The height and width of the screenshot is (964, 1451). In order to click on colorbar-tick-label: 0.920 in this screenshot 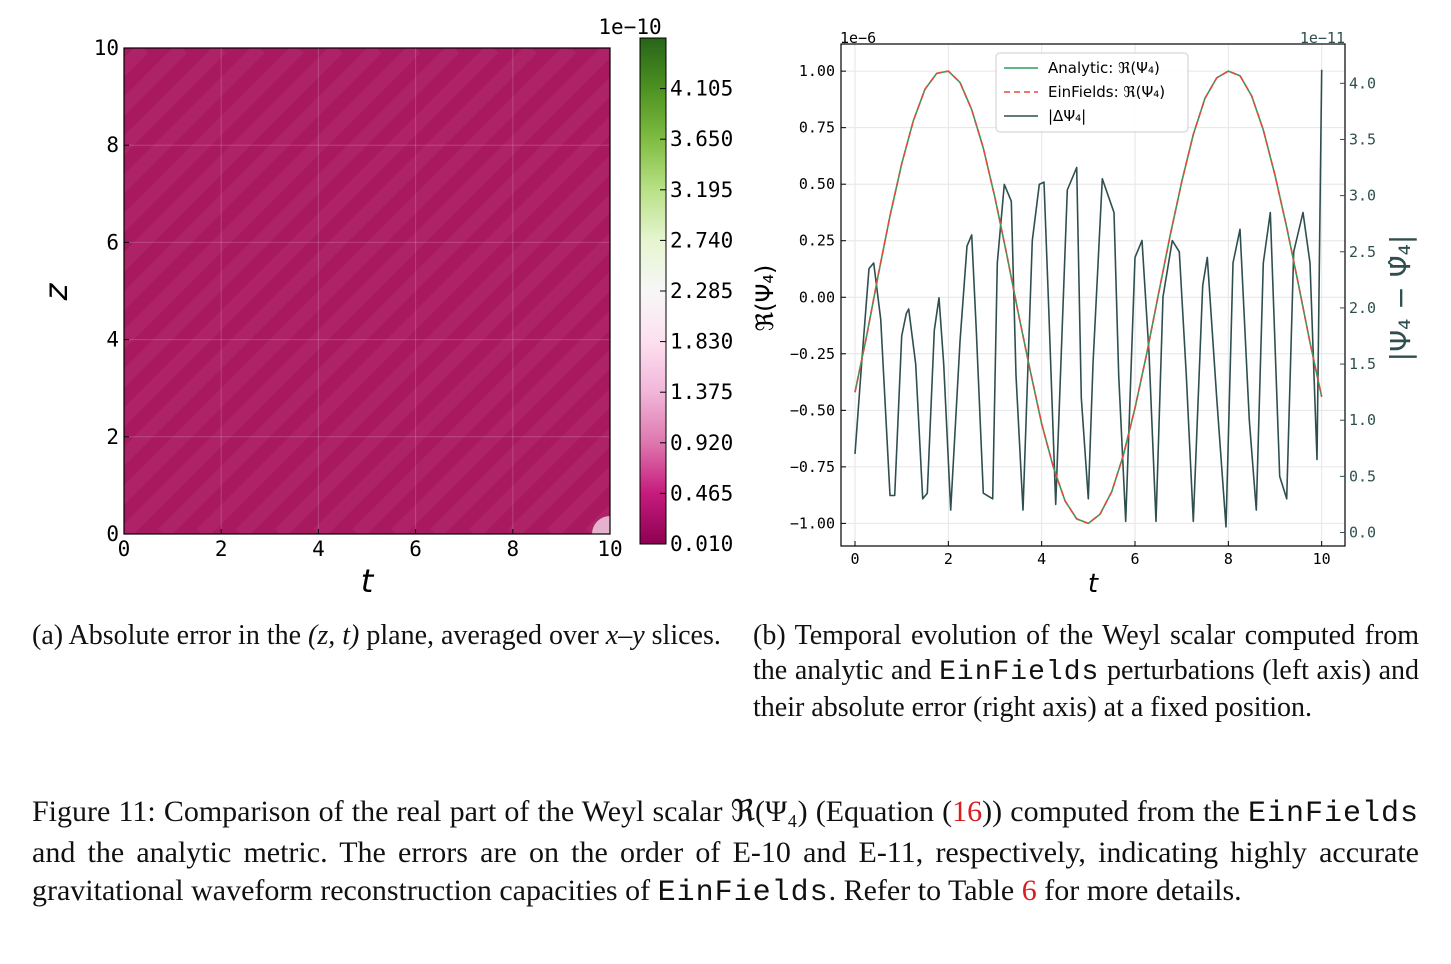, I will do `click(701, 443)`.